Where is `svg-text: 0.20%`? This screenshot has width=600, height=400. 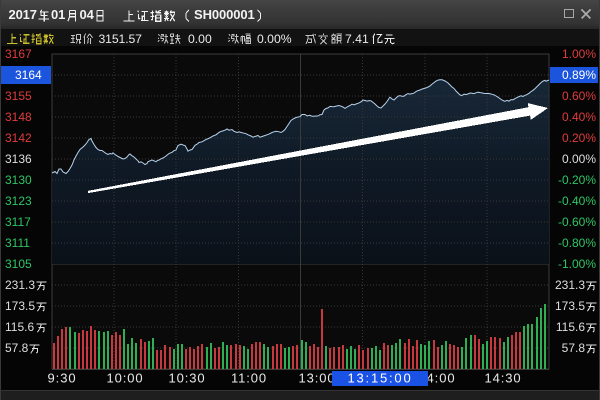
svg-text: 0.20% is located at coordinates (579, 138).